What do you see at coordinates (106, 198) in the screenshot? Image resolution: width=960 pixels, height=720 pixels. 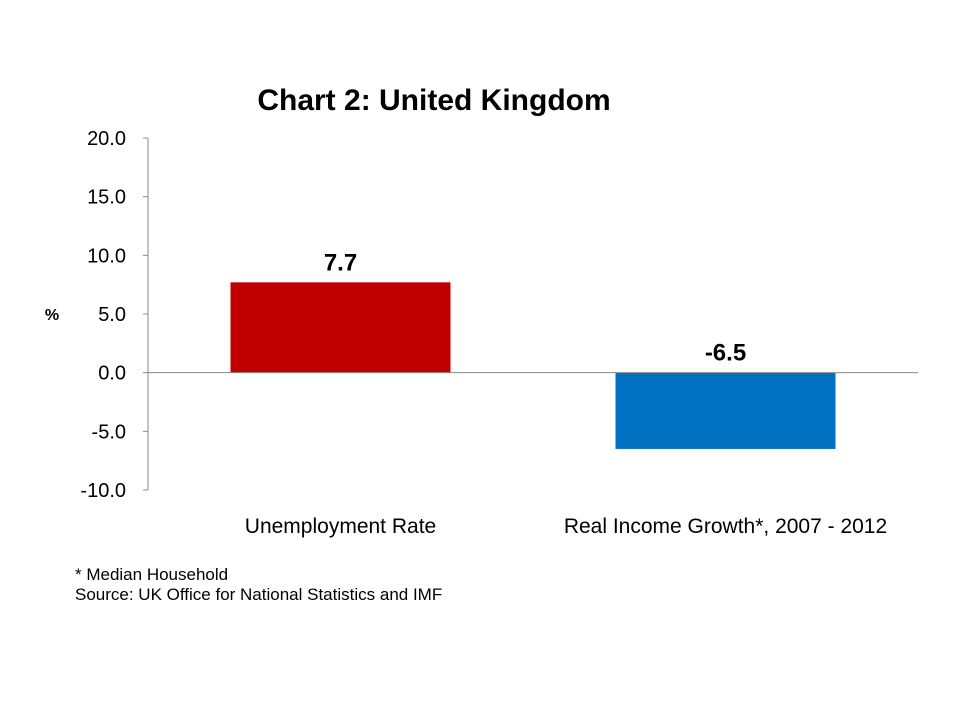 I see `y-tick-label: 15.0` at bounding box center [106, 198].